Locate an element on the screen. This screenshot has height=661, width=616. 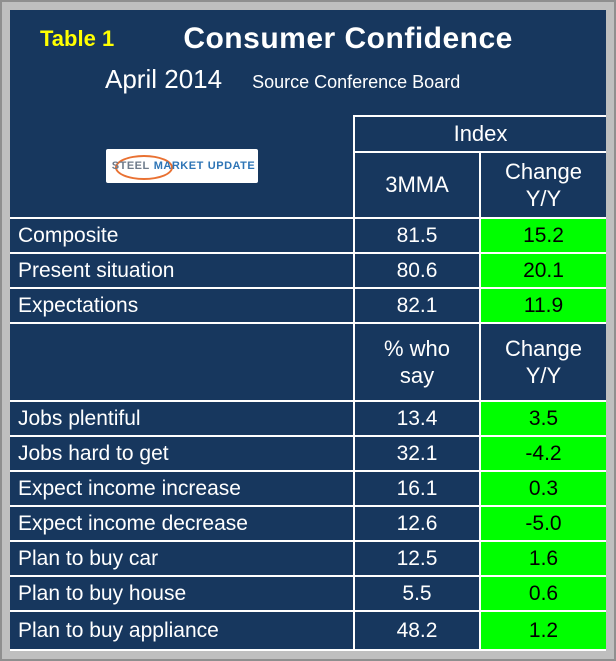
row-value: 82.1 is located at coordinates (417, 305).